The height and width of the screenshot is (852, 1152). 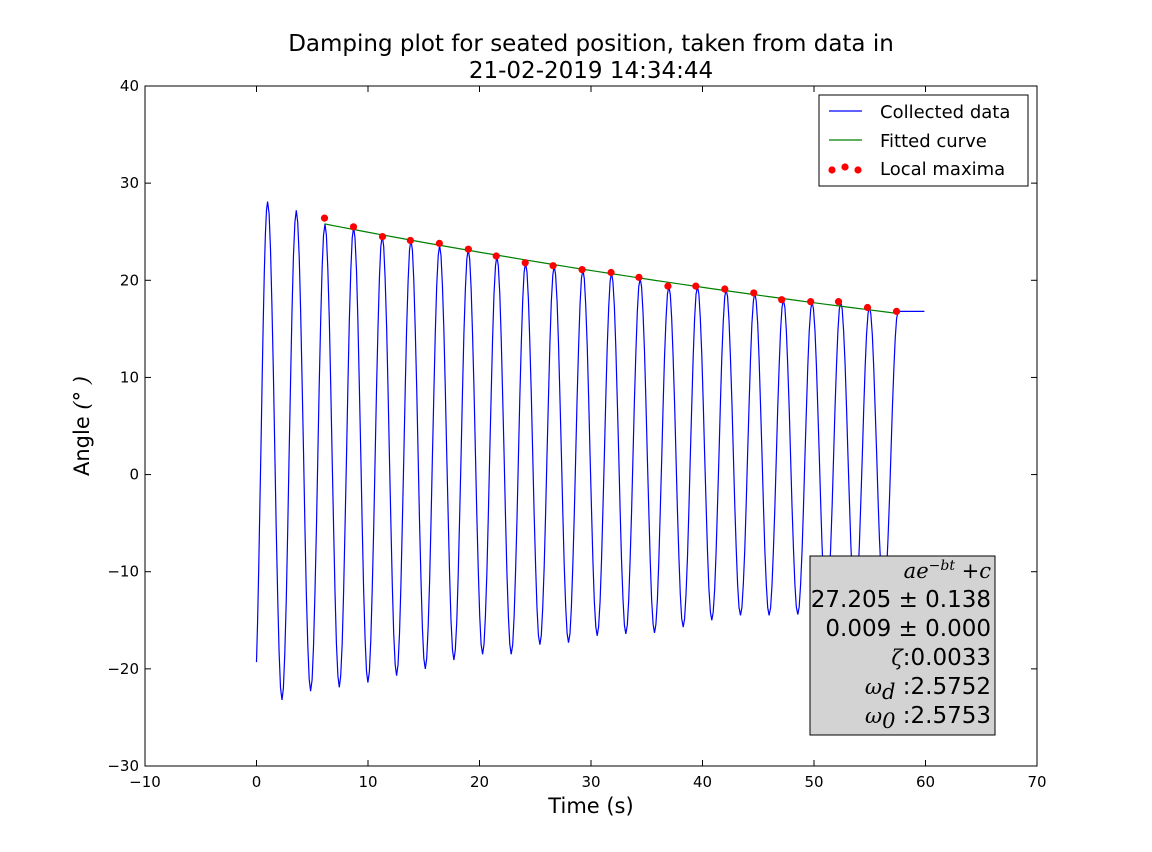 I want to click on x-tick-label: −10, so click(x=145, y=782).